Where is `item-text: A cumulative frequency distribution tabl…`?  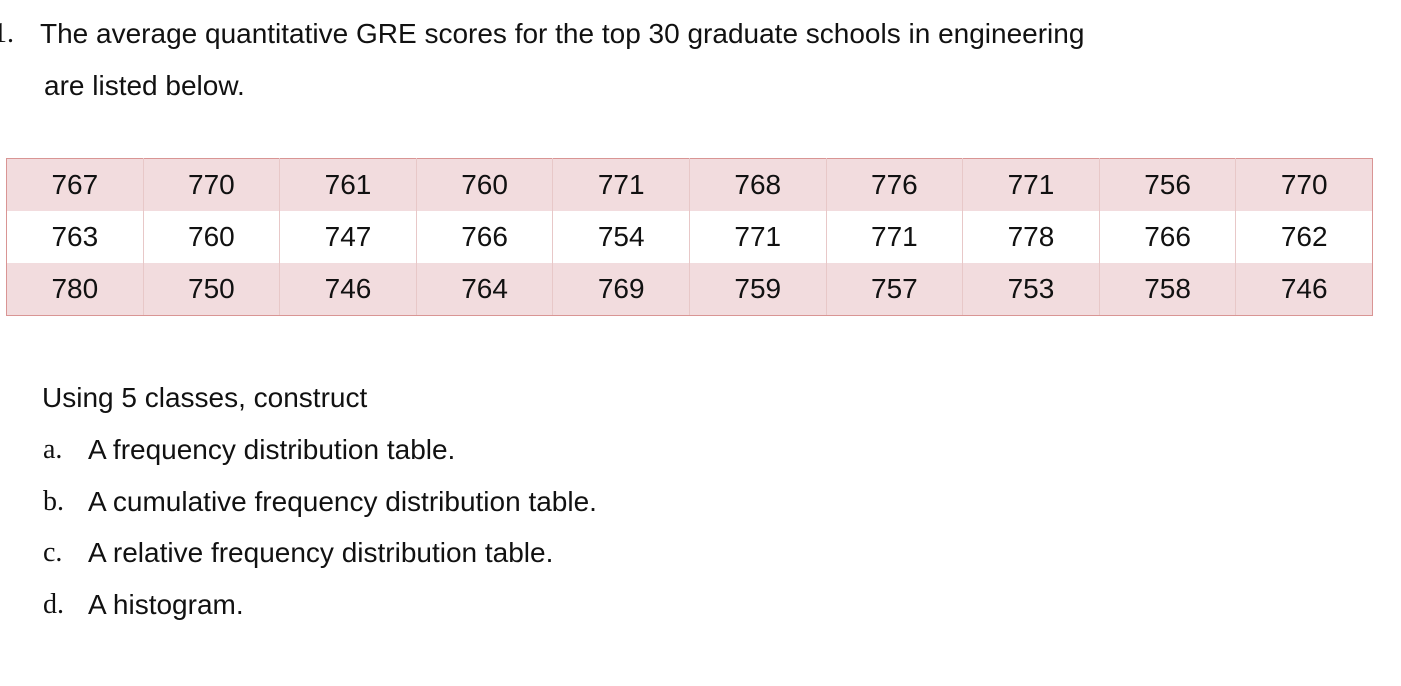 item-text: A cumulative frequency distribution tabl… is located at coordinates (342, 501).